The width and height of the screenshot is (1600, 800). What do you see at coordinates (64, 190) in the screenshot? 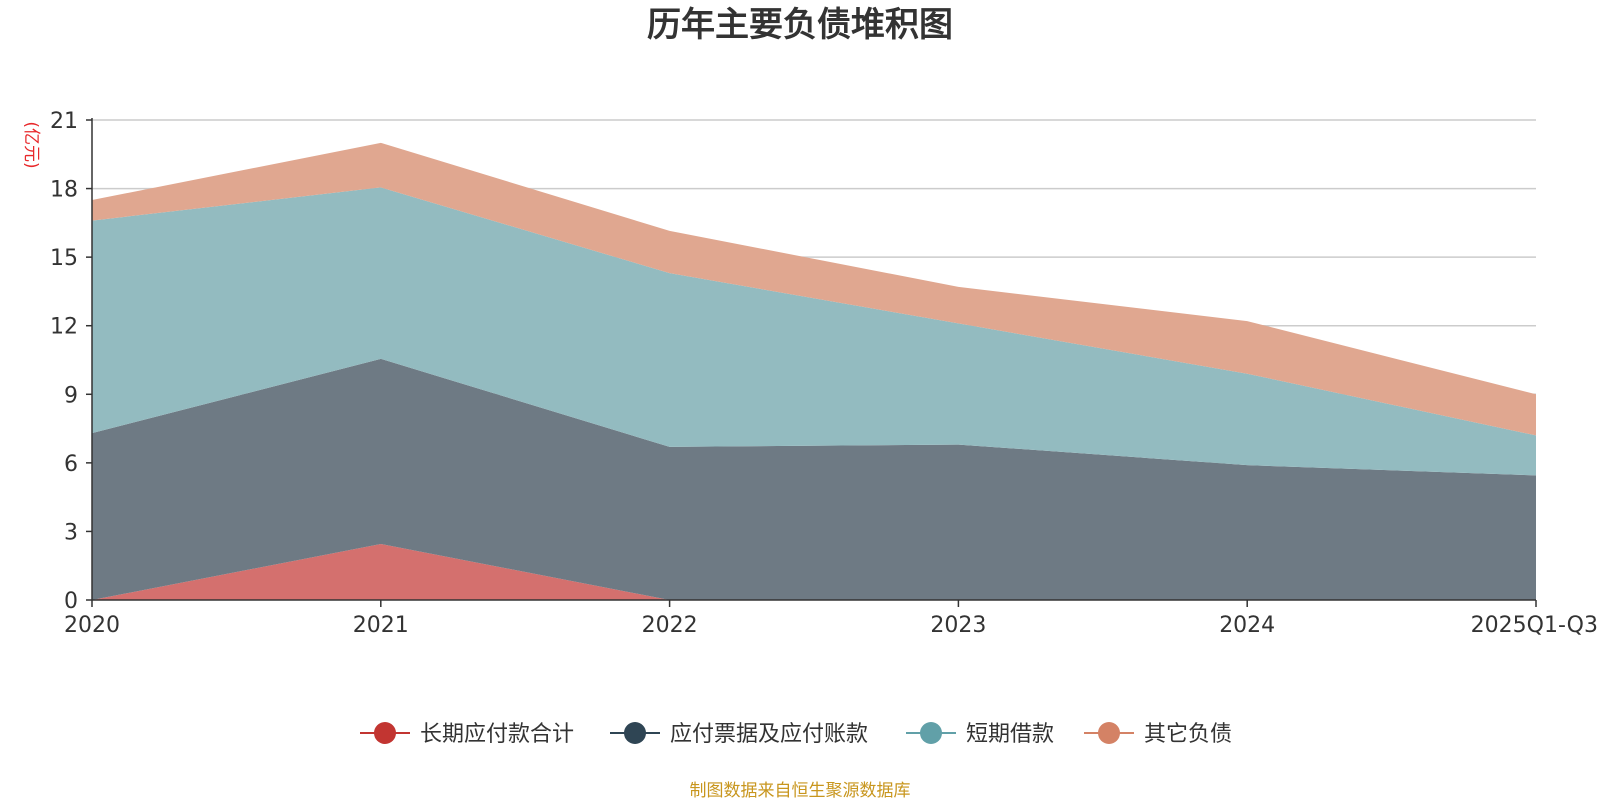
I see `y-tick-label: 18` at bounding box center [64, 190].